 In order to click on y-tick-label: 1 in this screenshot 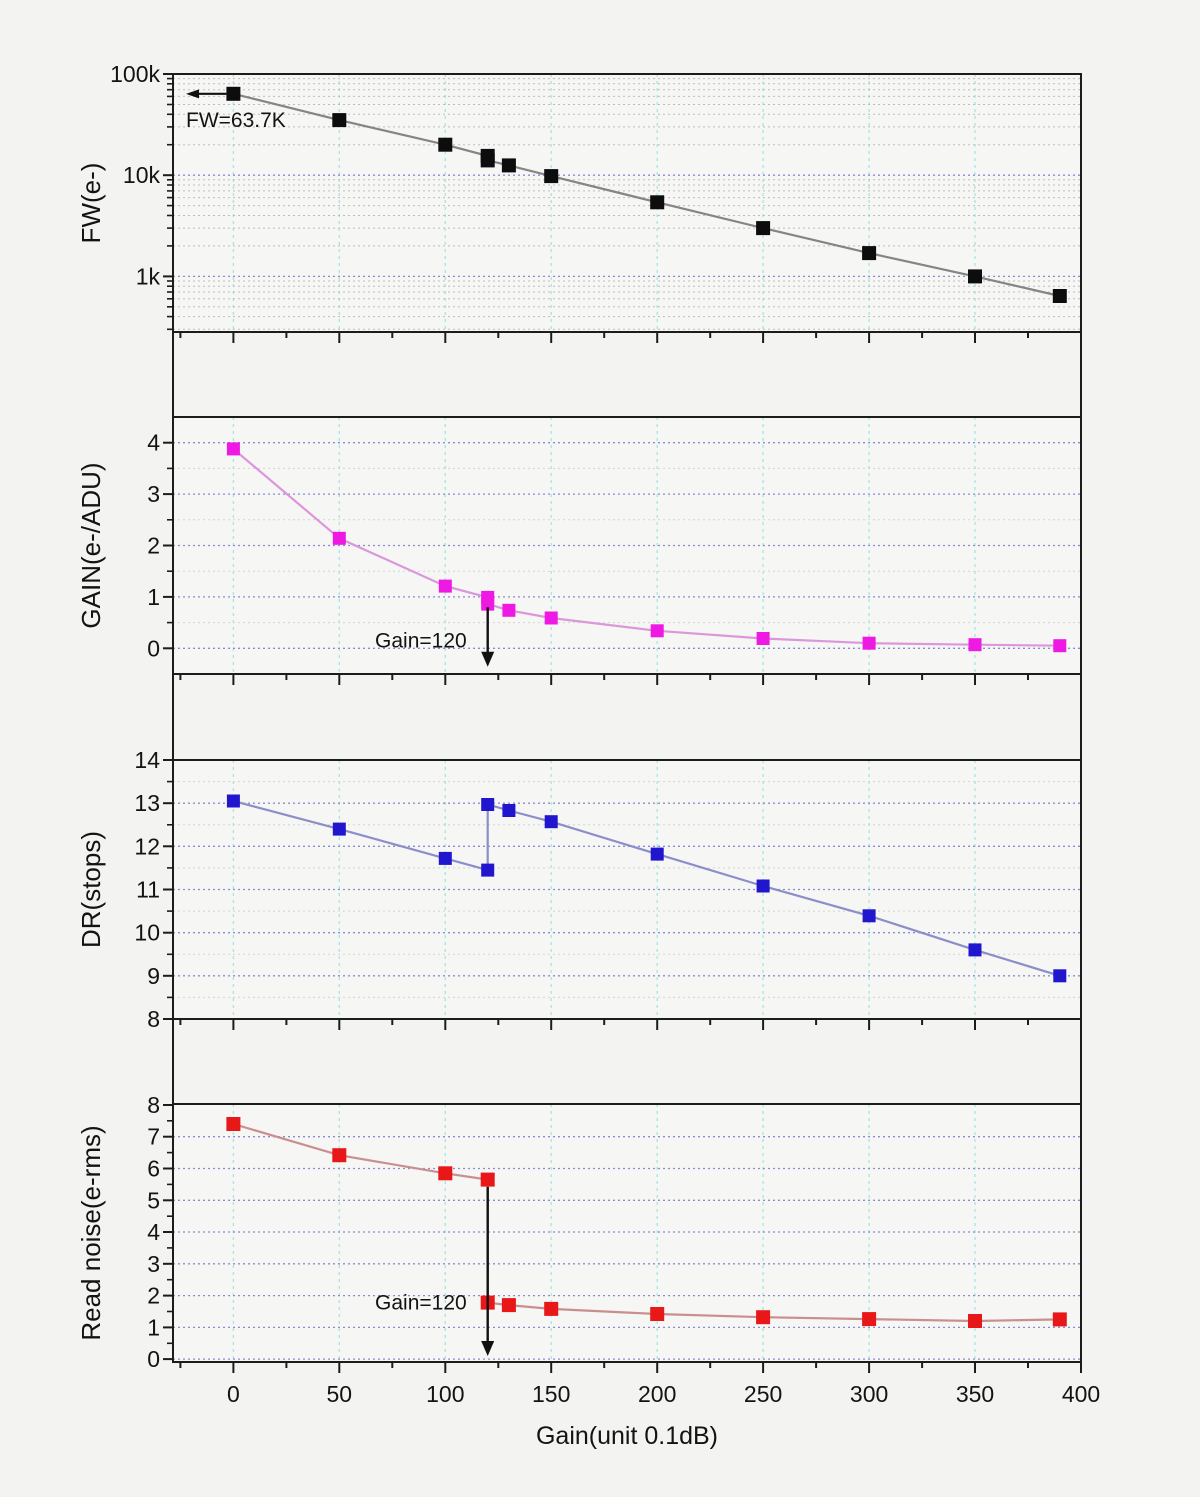, I will do `click(153, 1327)`.